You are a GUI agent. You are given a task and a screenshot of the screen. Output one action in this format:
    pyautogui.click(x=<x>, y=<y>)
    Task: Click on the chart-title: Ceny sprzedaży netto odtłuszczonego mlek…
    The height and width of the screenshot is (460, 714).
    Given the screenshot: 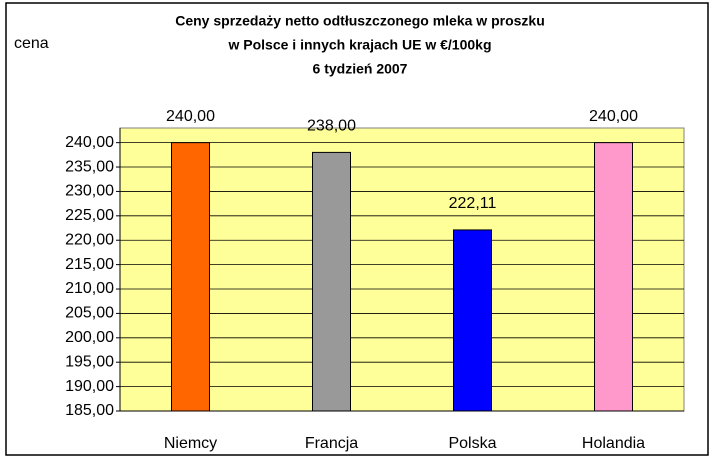 What is the action you would take?
    pyautogui.click(x=360, y=21)
    